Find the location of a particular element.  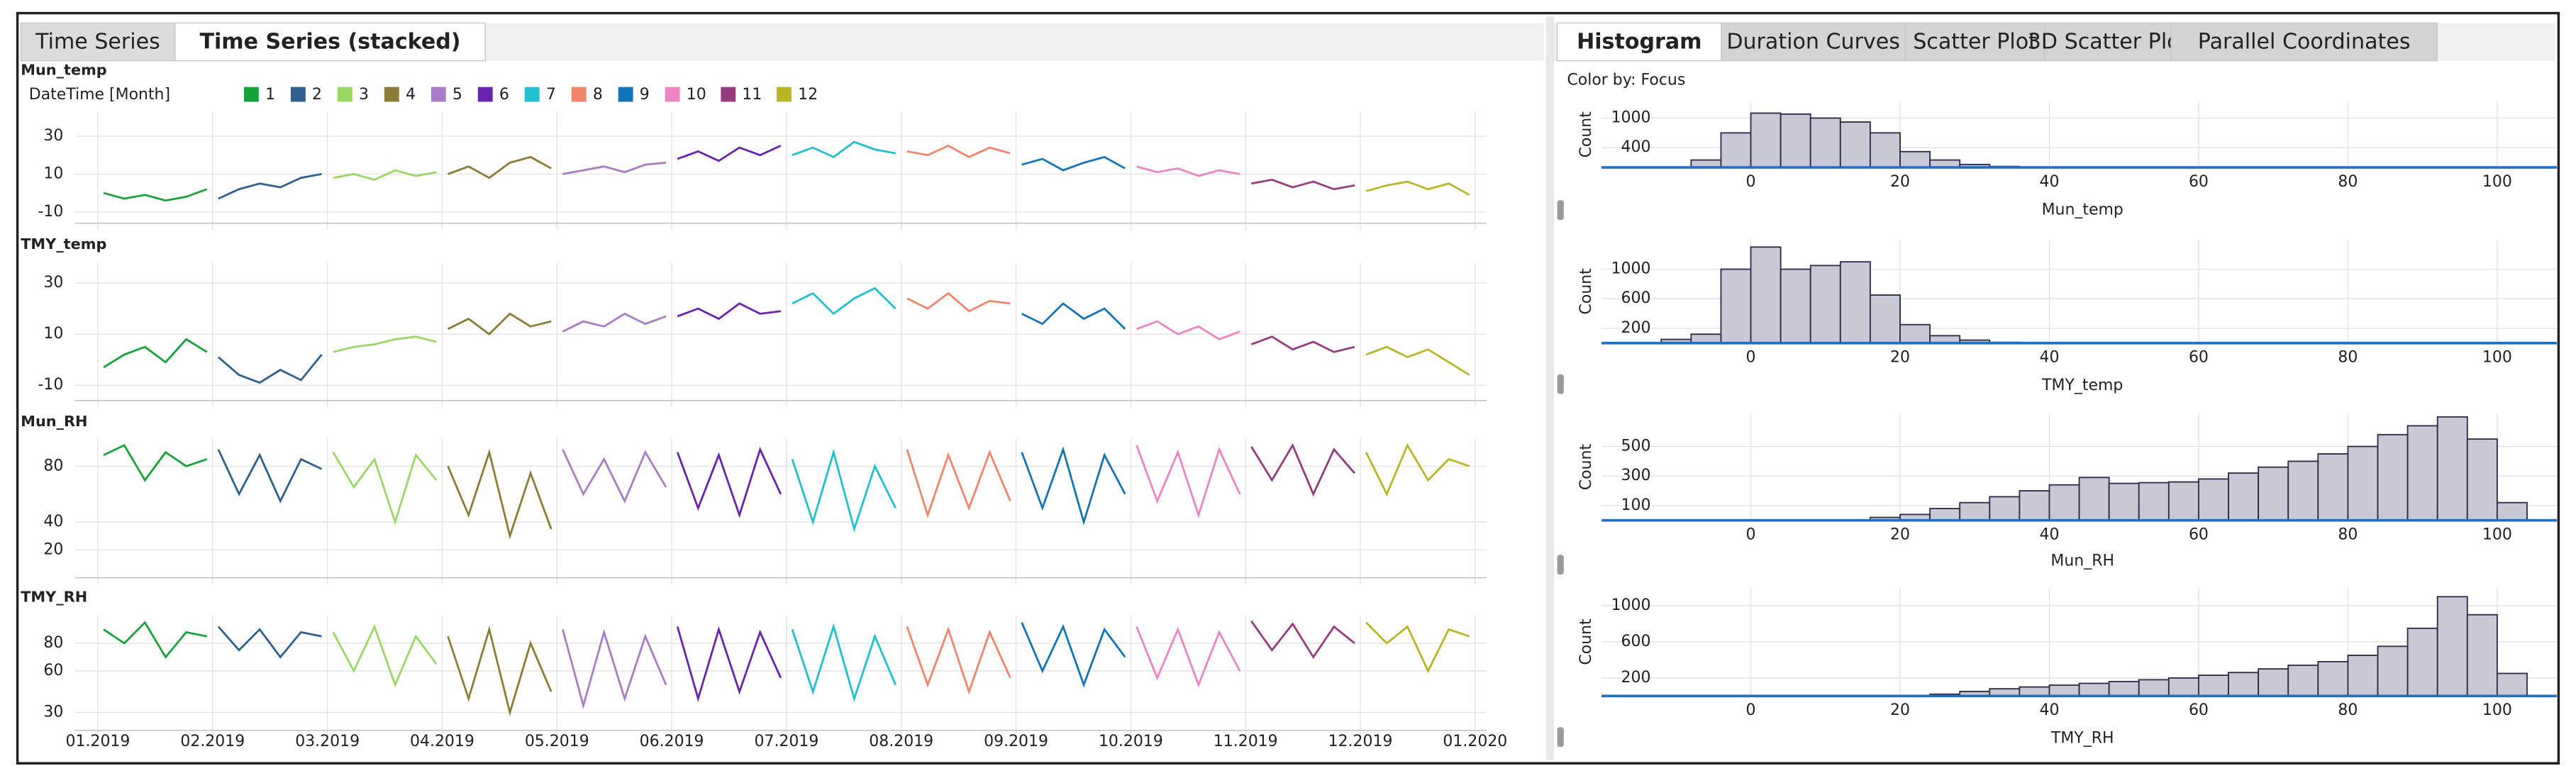

tab-label: Scatter Plot is located at coordinates (1975, 42).